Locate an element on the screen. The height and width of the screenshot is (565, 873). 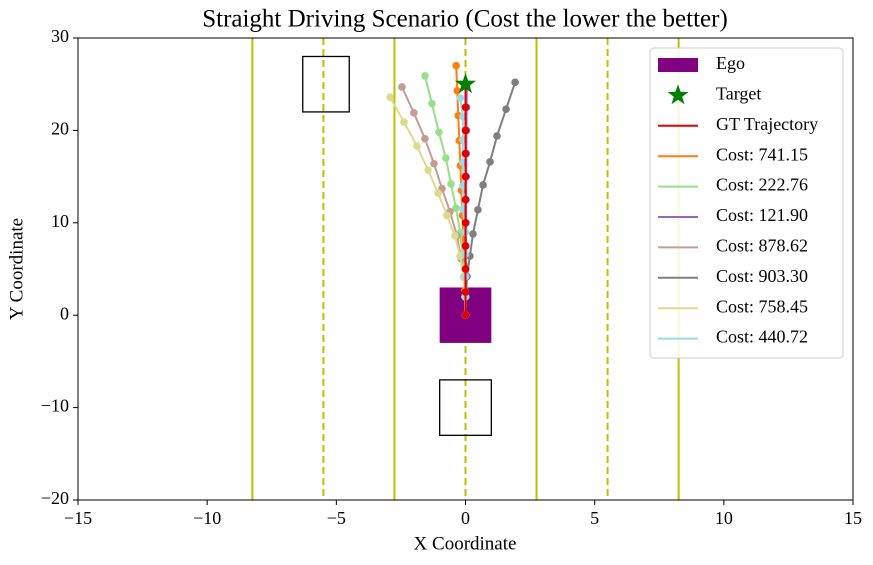
legend-label: Cost: 758.45 is located at coordinates (762, 306).